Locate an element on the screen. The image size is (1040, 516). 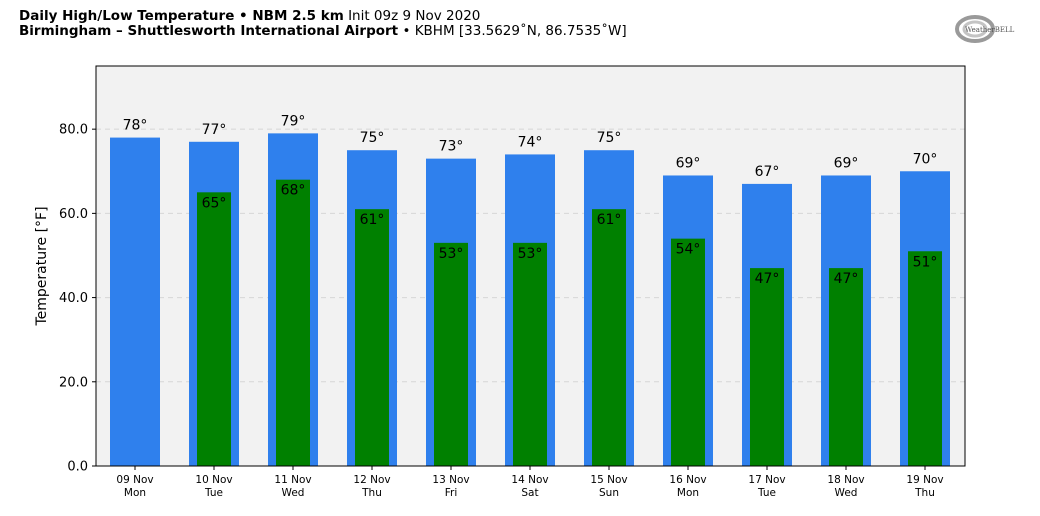
y-tick-label: 0.0 is located at coordinates (77, 467).